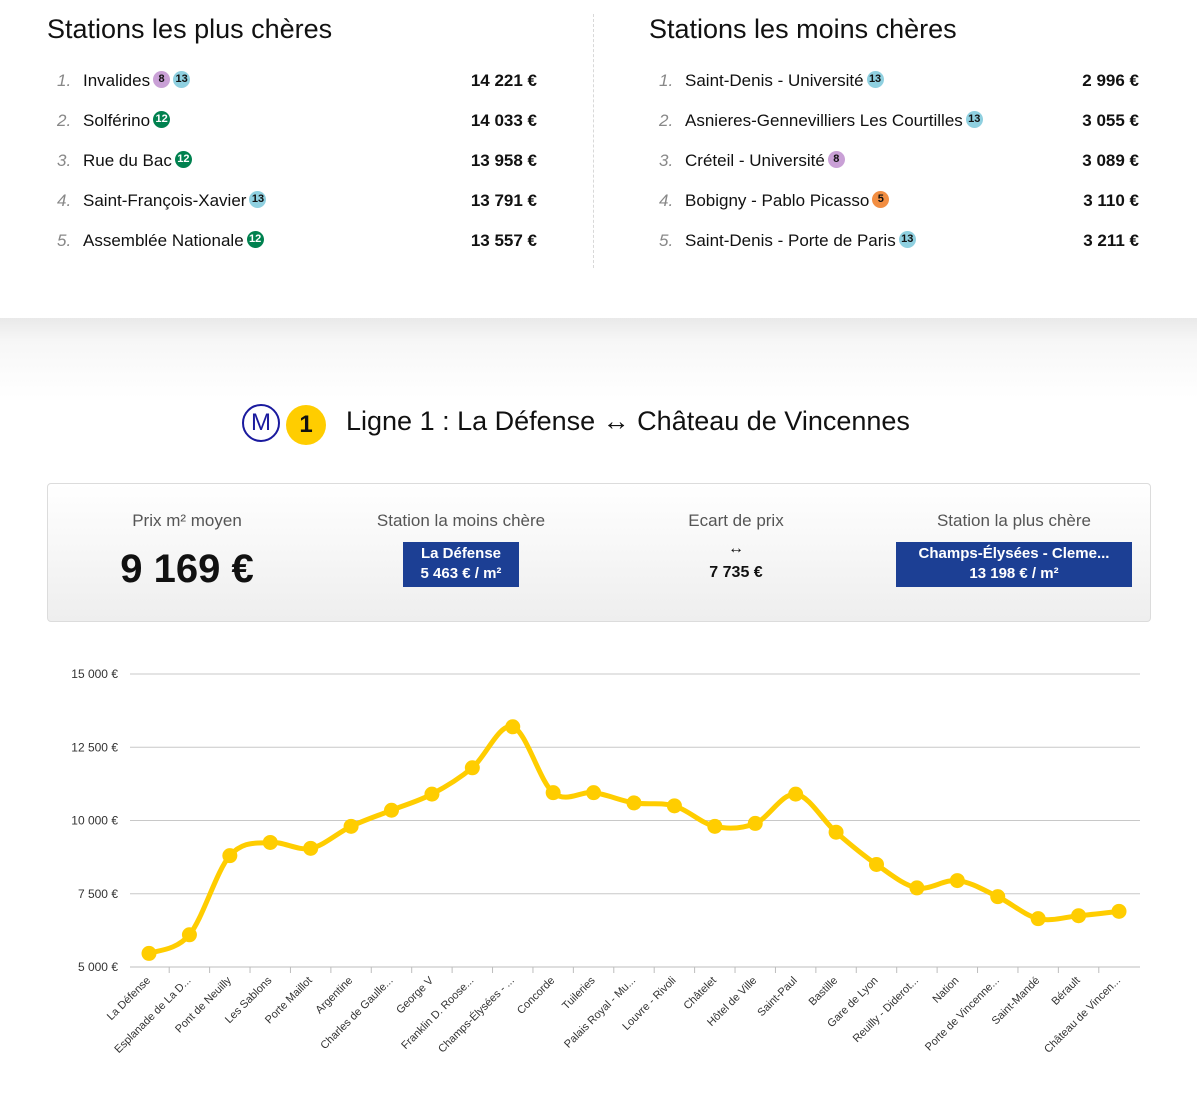 The image size is (1197, 1100). What do you see at coordinates (736, 553) in the screenshot?
I see `stat-price-gap: Ecart de prix ↔ 7 735 €` at bounding box center [736, 553].